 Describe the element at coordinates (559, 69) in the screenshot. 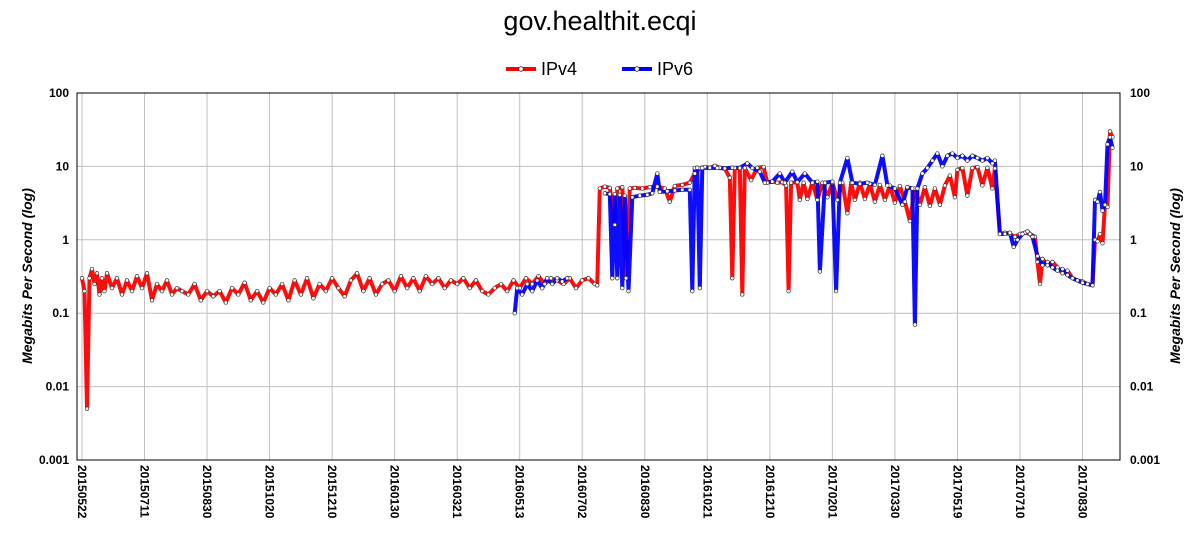

I see `legend-label-ipv4: IPv4` at that location.